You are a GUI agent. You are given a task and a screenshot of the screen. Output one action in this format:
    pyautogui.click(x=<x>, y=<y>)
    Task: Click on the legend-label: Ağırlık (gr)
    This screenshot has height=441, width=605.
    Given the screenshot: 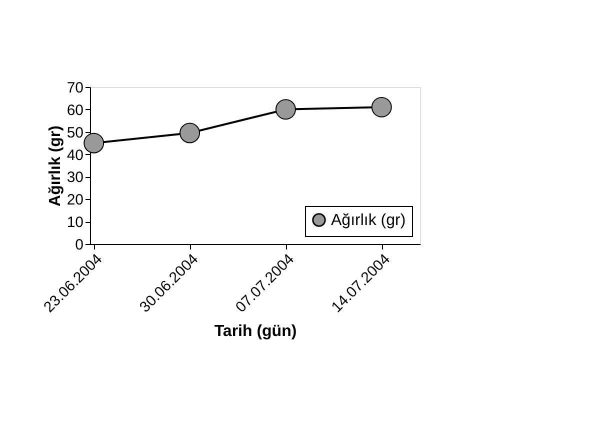 What is the action you would take?
    pyautogui.click(x=368, y=220)
    